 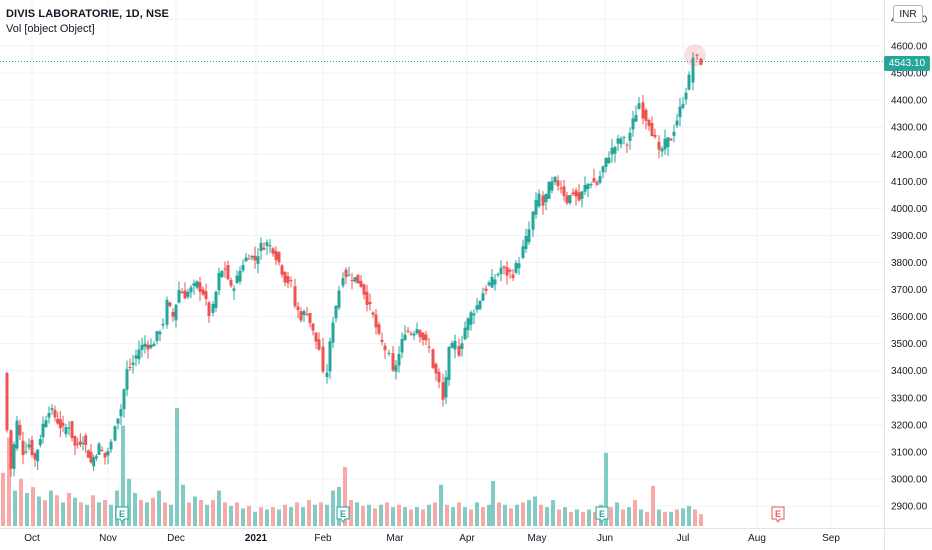 What do you see at coordinates (909, 452) in the screenshot?
I see `y-tick-label: 3100.00` at bounding box center [909, 452].